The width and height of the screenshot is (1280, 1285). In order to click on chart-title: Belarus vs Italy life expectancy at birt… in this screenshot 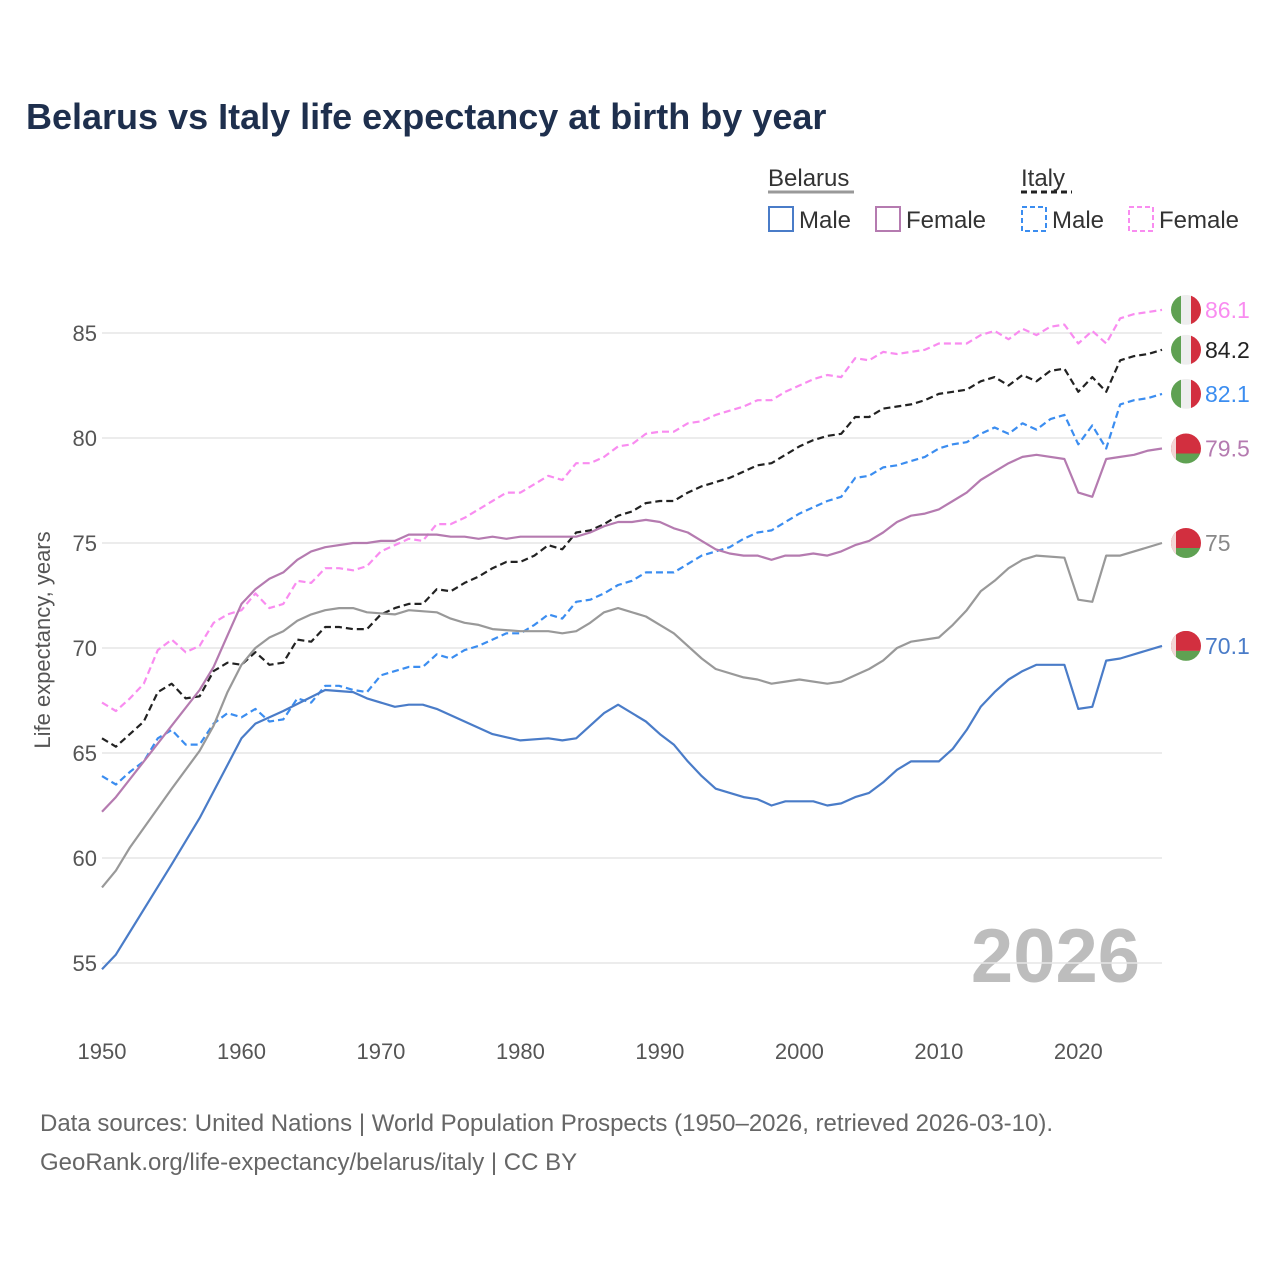, I will do `click(426, 116)`.